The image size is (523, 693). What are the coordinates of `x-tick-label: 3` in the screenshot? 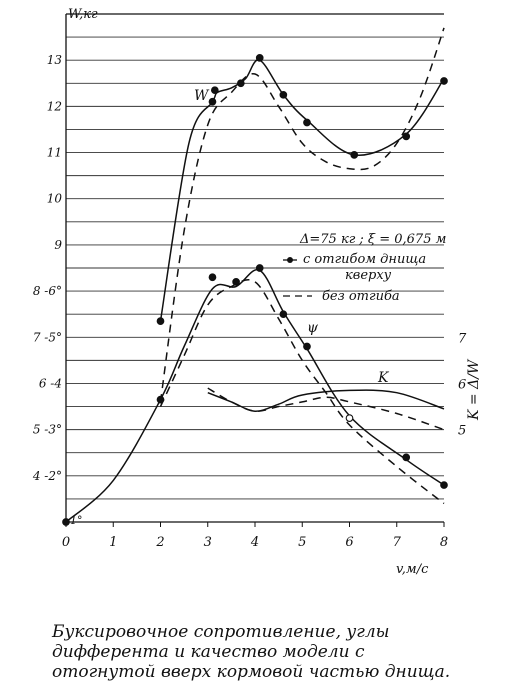 It's located at (208, 542).